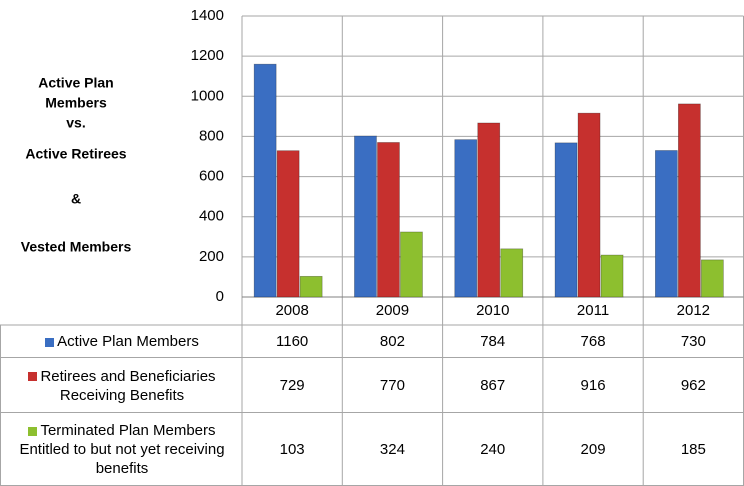  Describe the element at coordinates (292, 449) in the screenshot. I see `table-value: 103` at that location.